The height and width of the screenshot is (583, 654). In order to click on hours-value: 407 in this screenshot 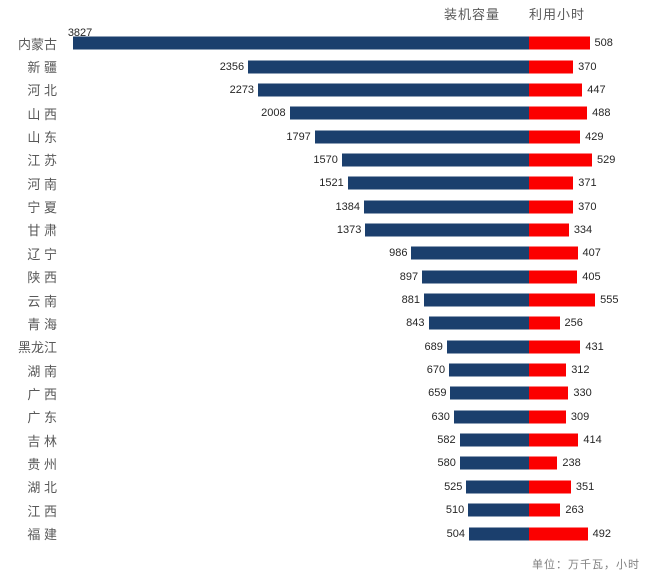, I will do `click(591, 253)`.